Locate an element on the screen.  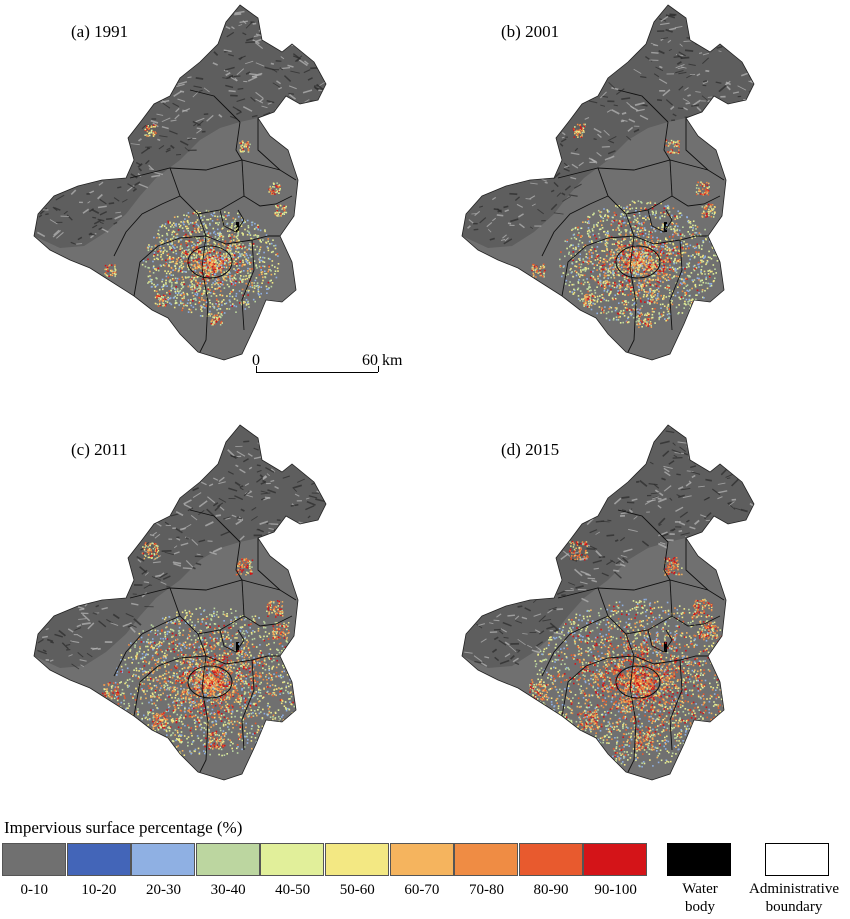
legend-class-label: 20-30 is located at coordinates (163, 890).